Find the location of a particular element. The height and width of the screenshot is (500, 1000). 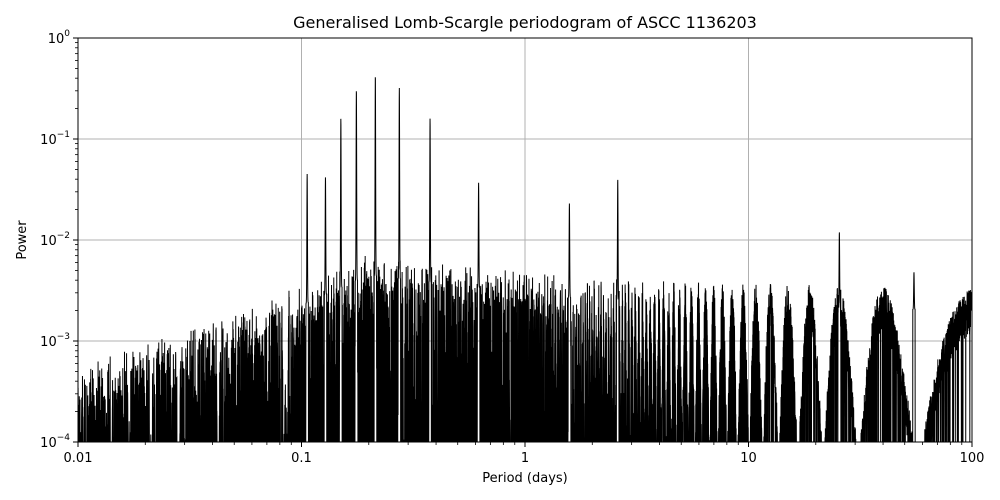

x-axis-label: Period (days) is located at coordinates (525, 478).